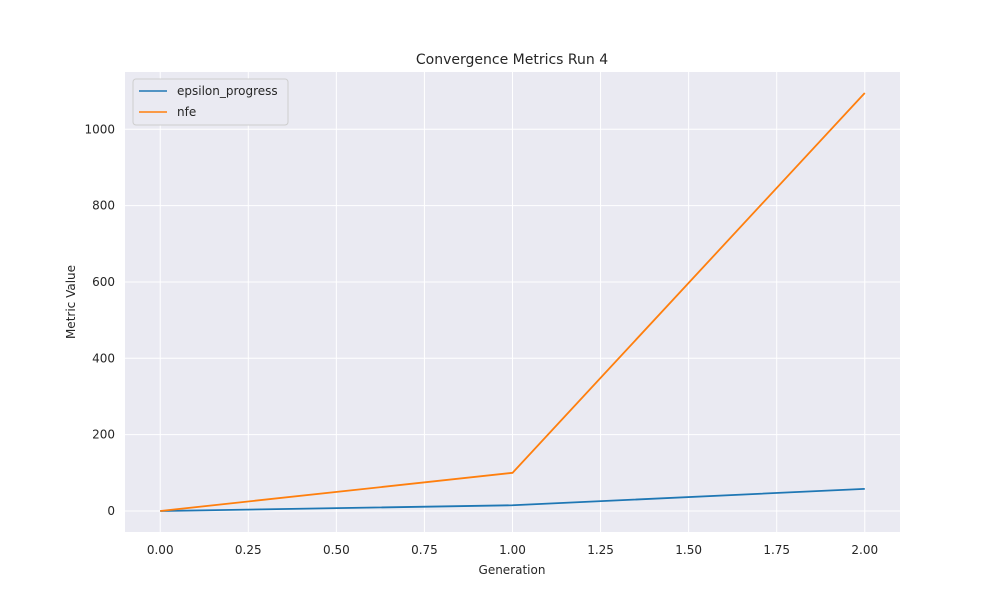 This screenshot has height=600, width=1000. What do you see at coordinates (71, 302) in the screenshot?
I see `y-axis-label: Metric Value` at bounding box center [71, 302].